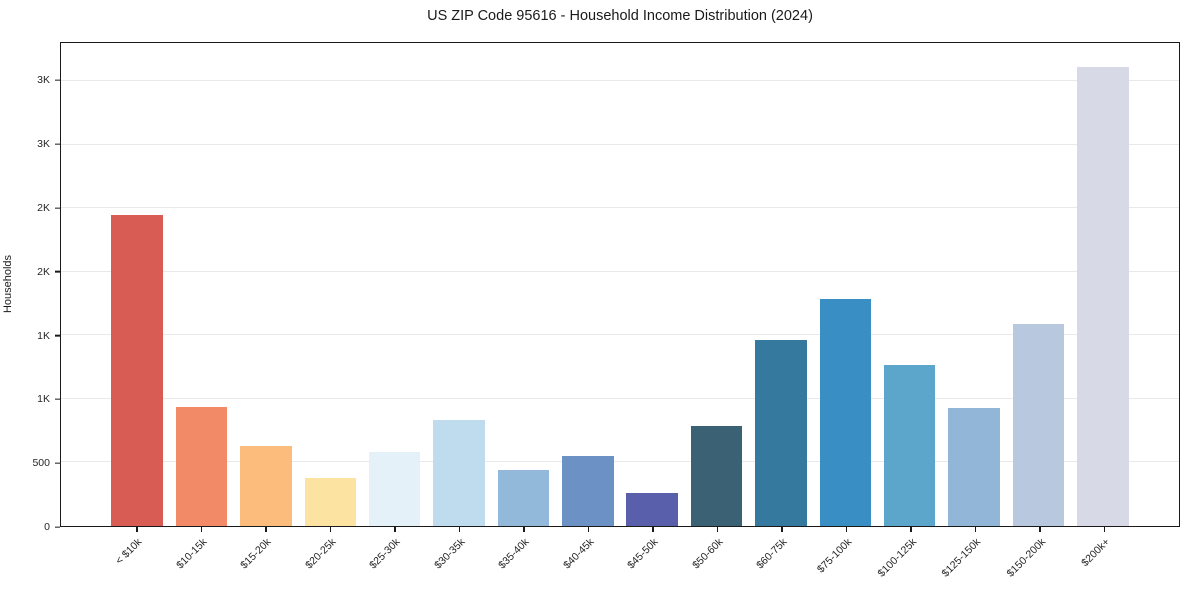  I want to click on bar-$60-75k, so click(781, 433).